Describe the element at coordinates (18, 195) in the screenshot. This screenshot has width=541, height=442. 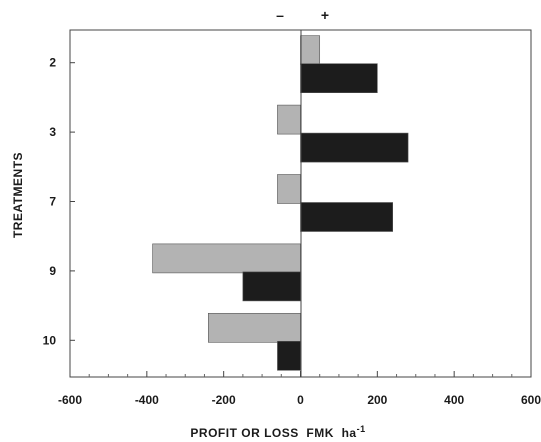
I see `y-axis-title: TREATMENTS` at that location.